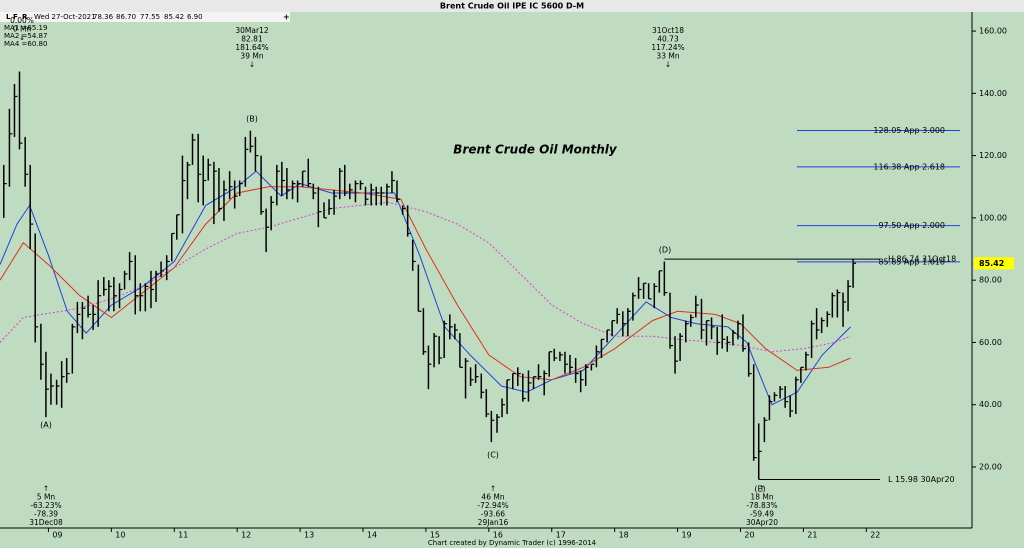  I want to click on wave-label: (C), so click(493, 455).